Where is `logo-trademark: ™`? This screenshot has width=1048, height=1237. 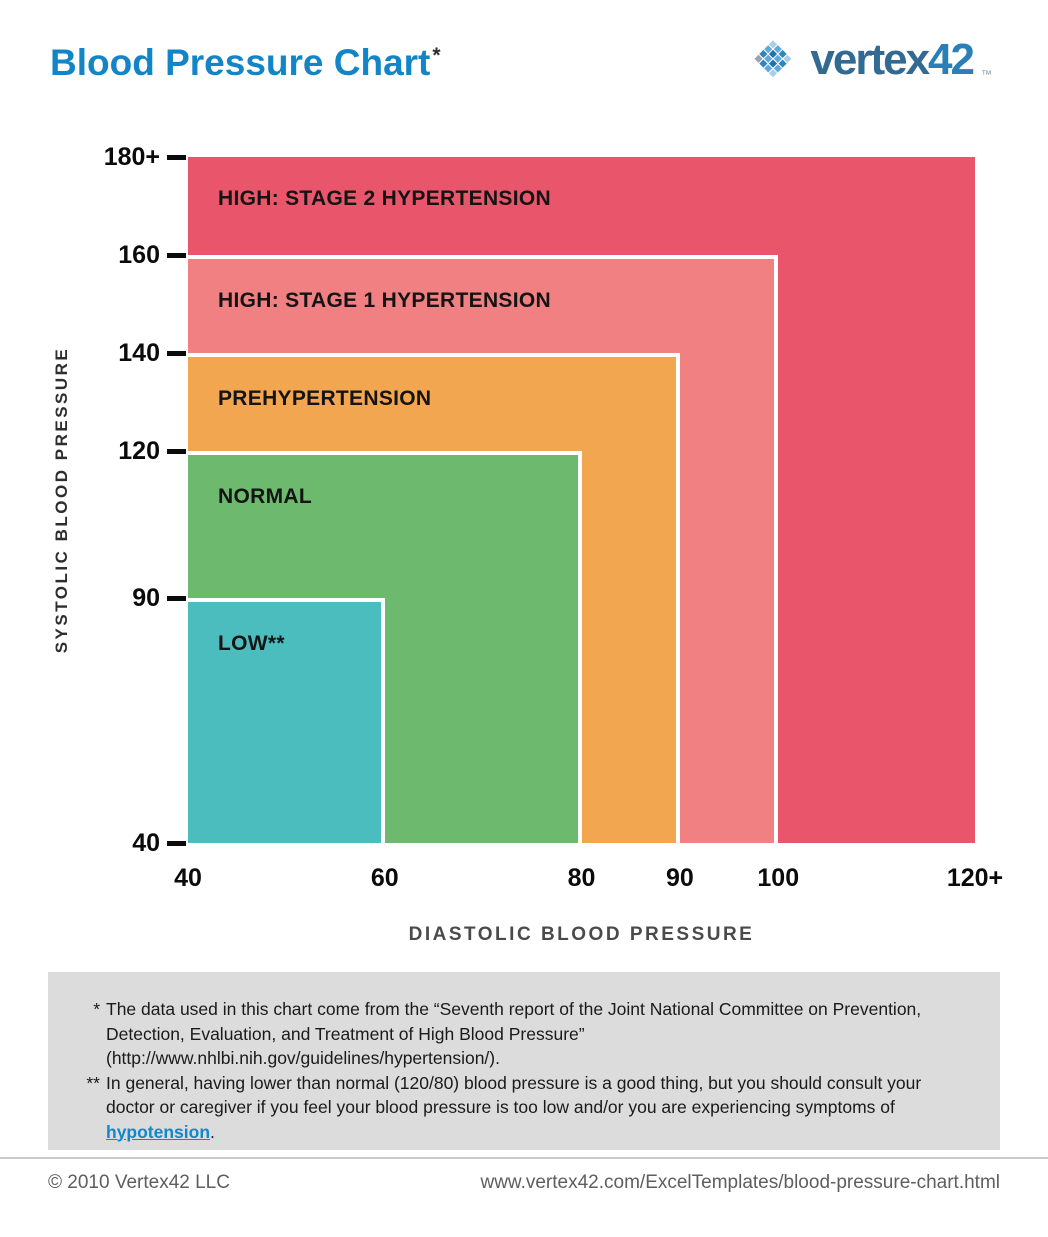
logo-trademark: ™ is located at coordinates (986, 75).